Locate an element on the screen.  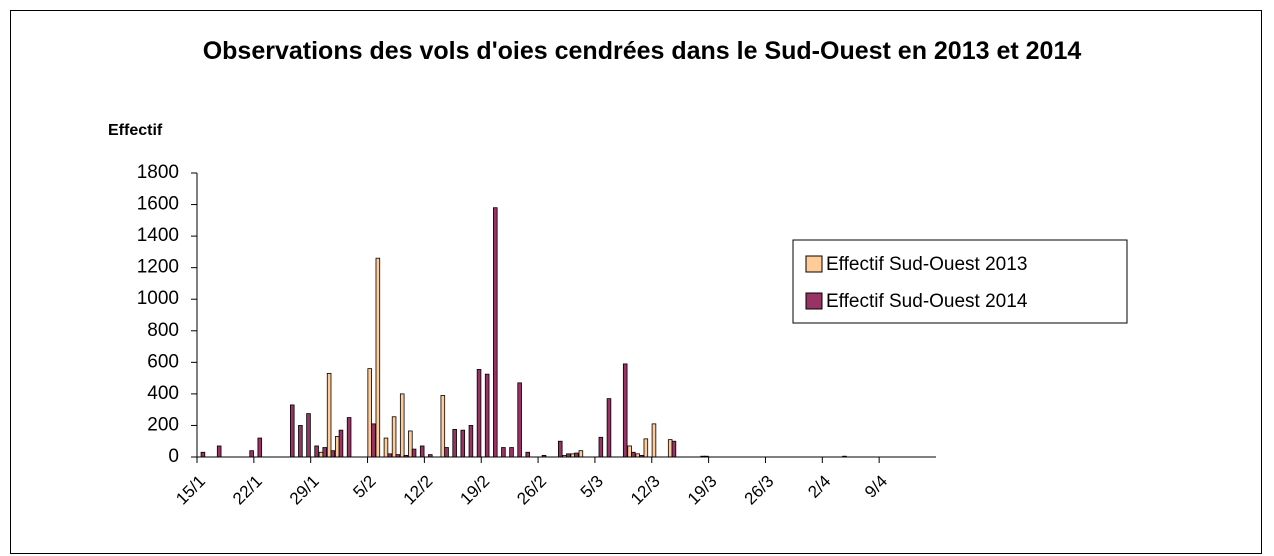
x-tick-label: 22/1 is located at coordinates (247, 490).